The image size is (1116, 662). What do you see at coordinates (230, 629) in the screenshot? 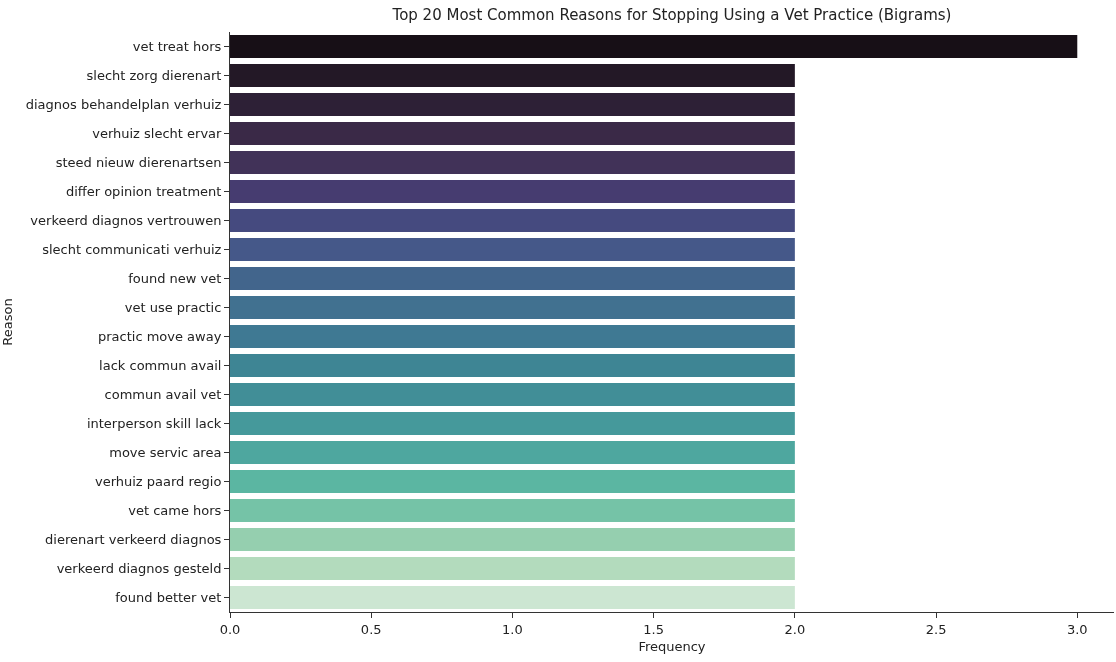
I see `x-tick-label: 0.0` at bounding box center [230, 629].